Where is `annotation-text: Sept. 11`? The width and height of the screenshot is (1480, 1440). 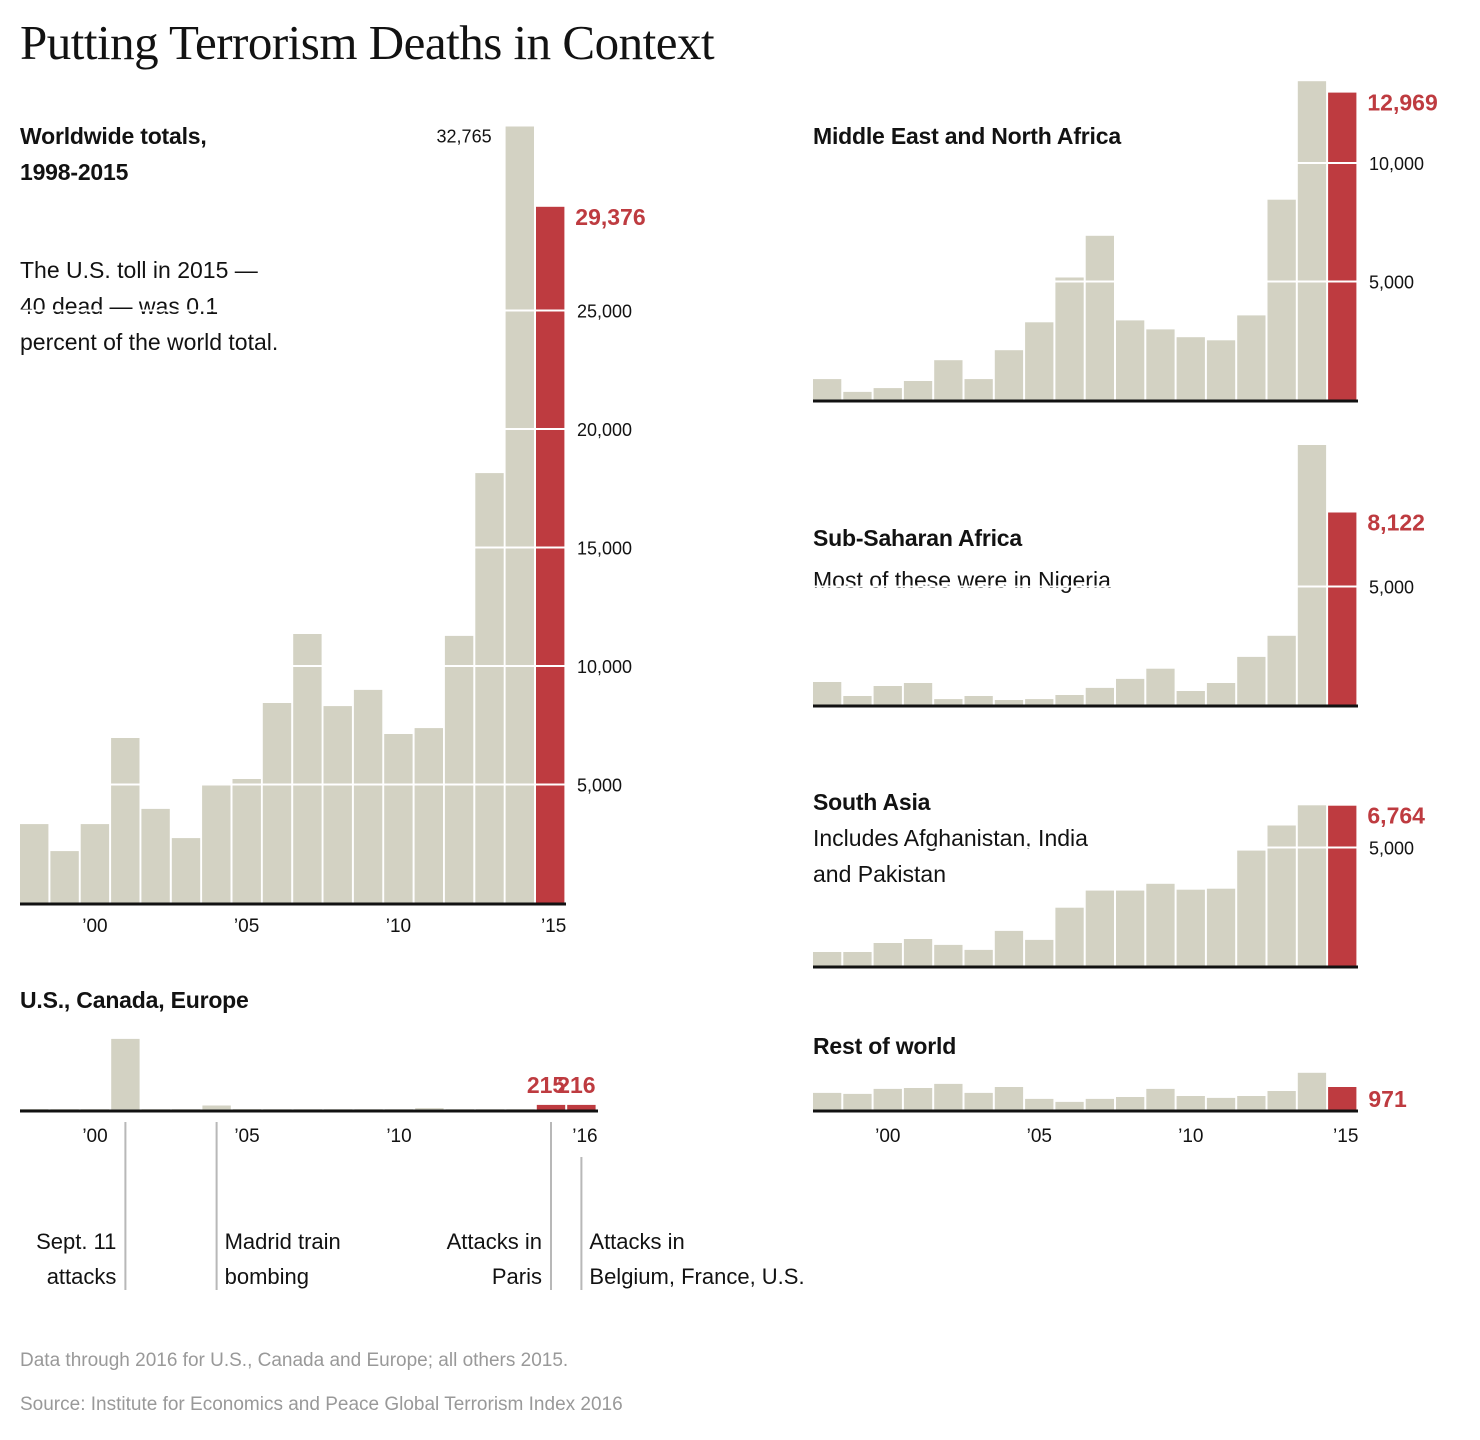
annotation-text: Sept. 11 is located at coordinates (76, 1241).